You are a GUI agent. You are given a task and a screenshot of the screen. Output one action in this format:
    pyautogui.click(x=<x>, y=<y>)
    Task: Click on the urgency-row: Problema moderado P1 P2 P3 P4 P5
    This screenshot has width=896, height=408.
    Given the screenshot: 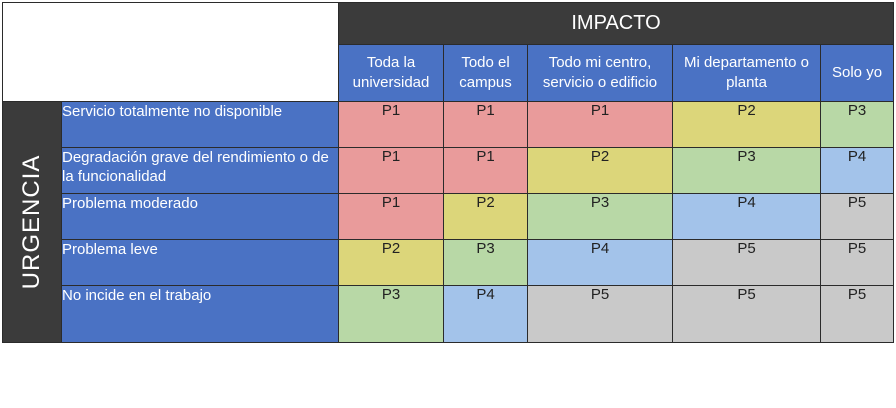 What is the action you would take?
    pyautogui.click(x=449, y=216)
    